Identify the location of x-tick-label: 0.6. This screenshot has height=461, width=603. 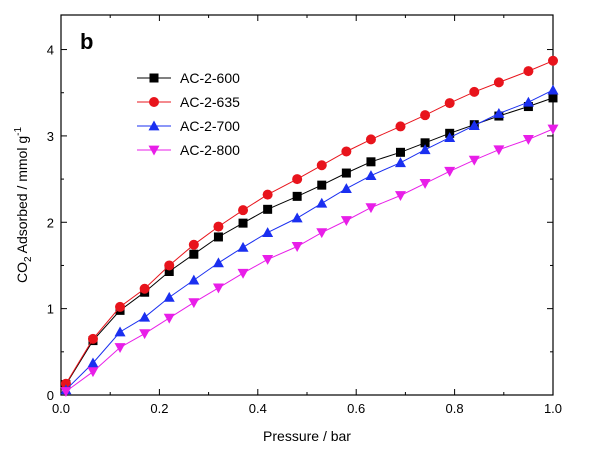
(356, 408).